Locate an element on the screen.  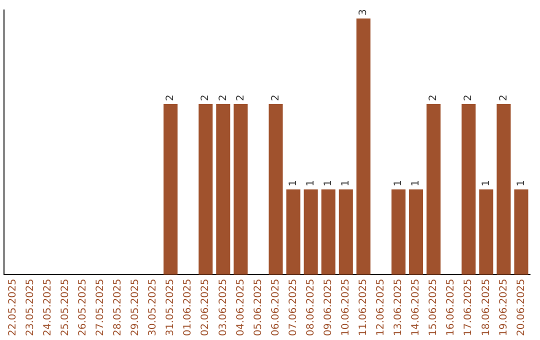
x-tick-label: 09.06.2025 is located at coordinates (328, 307).